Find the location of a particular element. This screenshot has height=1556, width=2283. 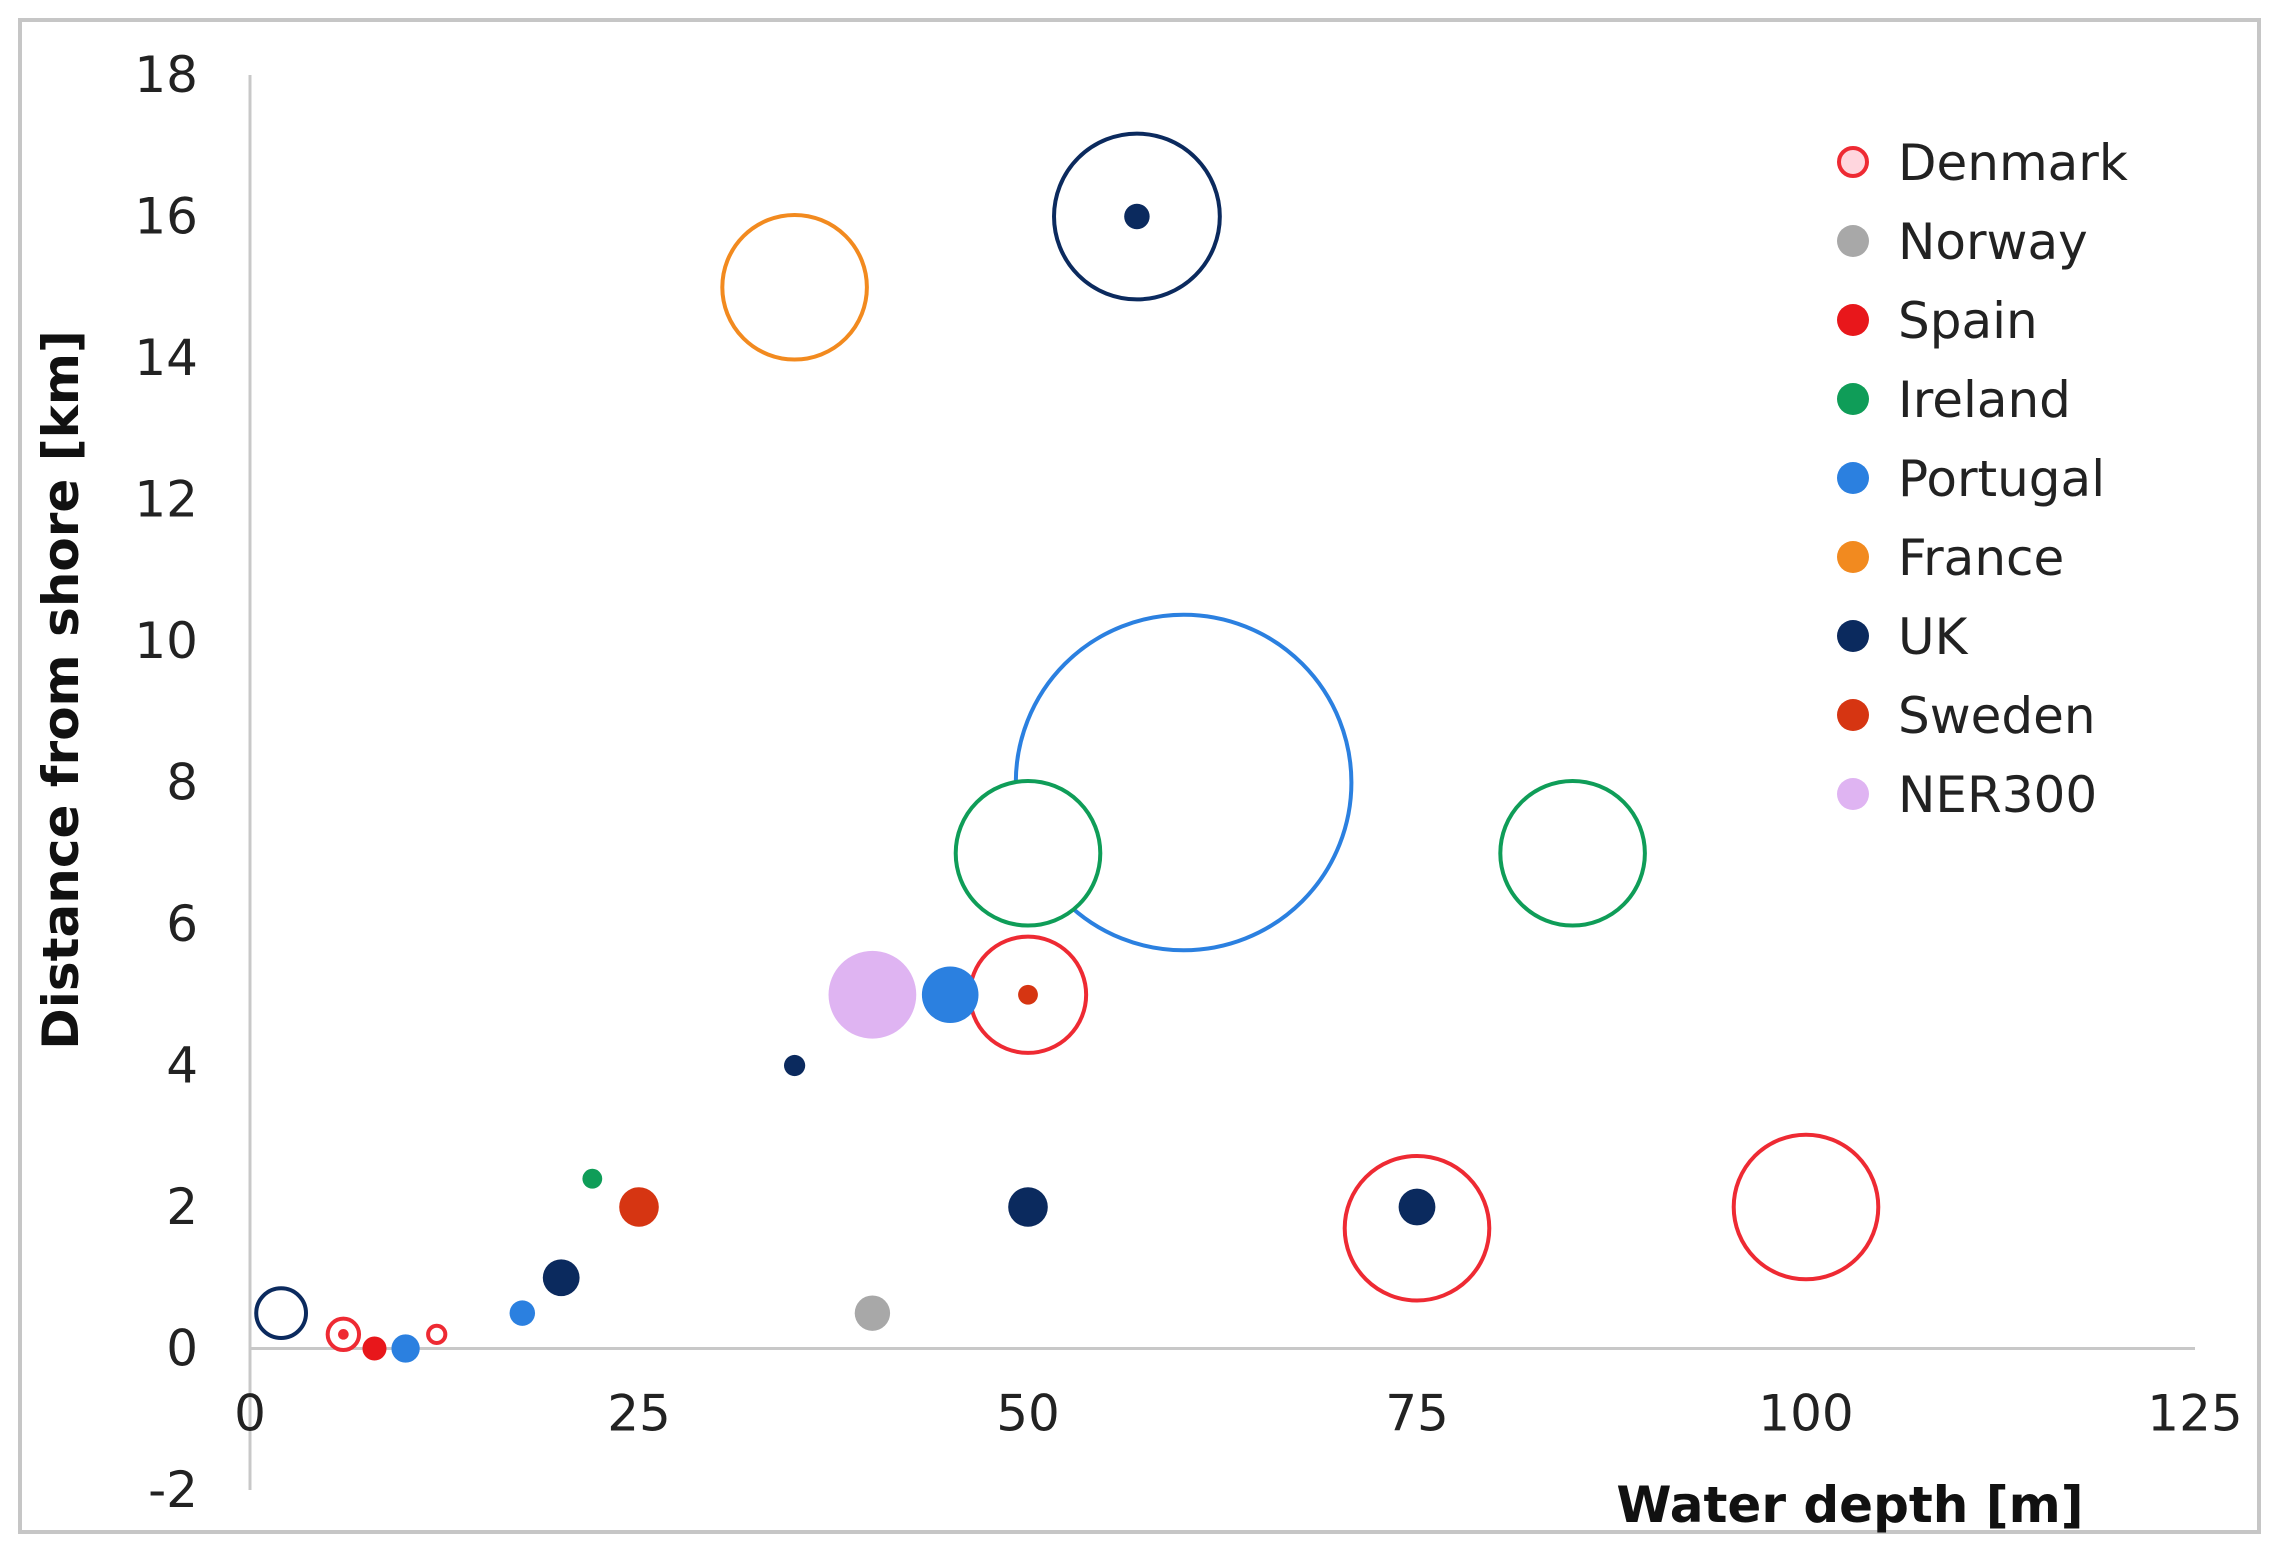

x-axis-title: Water depth [m] is located at coordinates (1849, 1505).